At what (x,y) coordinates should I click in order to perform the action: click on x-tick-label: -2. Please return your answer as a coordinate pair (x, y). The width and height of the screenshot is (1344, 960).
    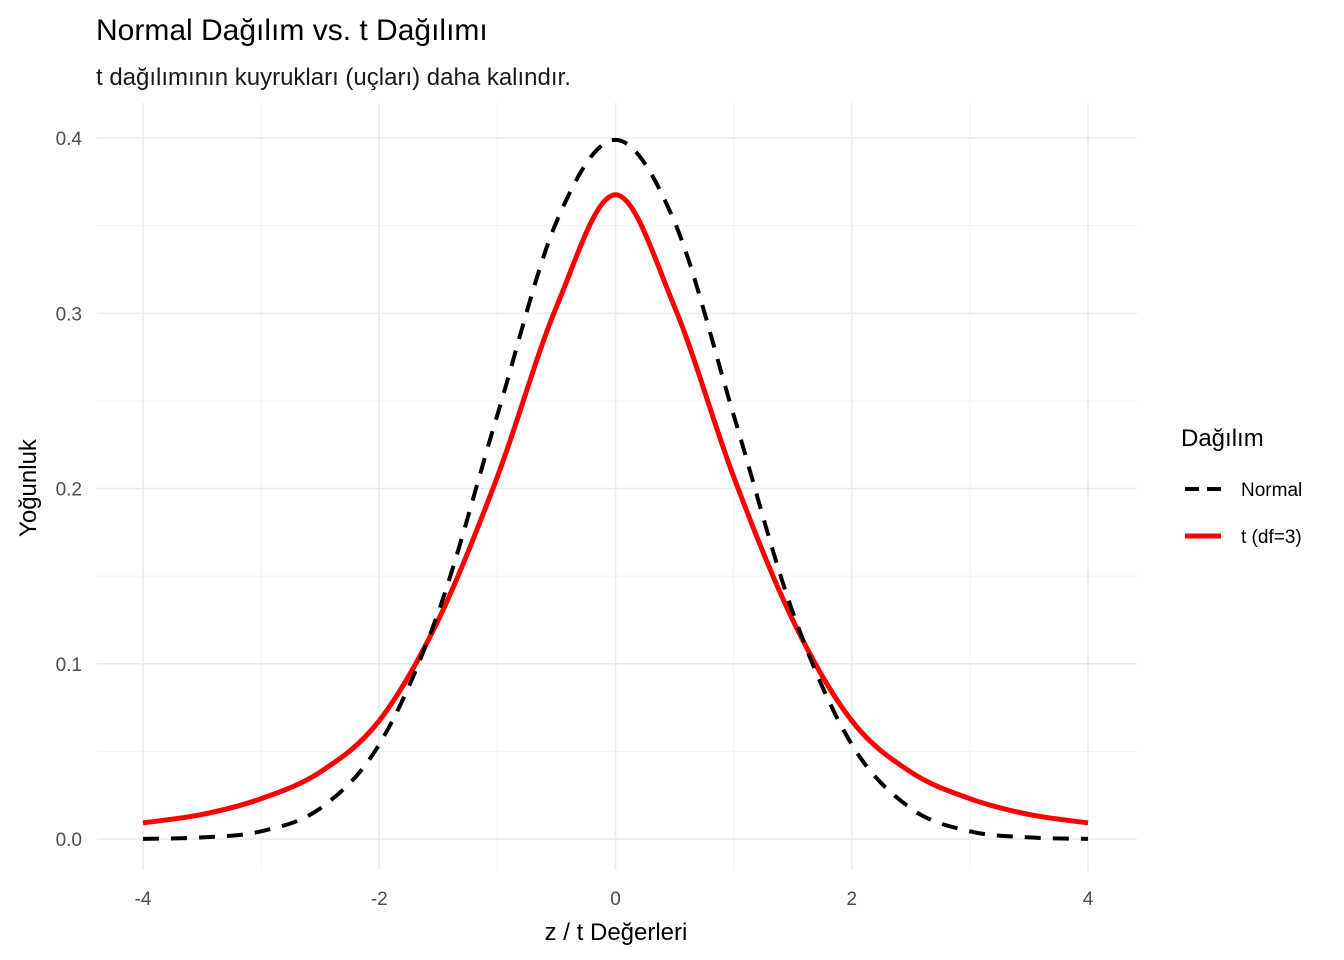
    Looking at the image, I should click on (379, 899).